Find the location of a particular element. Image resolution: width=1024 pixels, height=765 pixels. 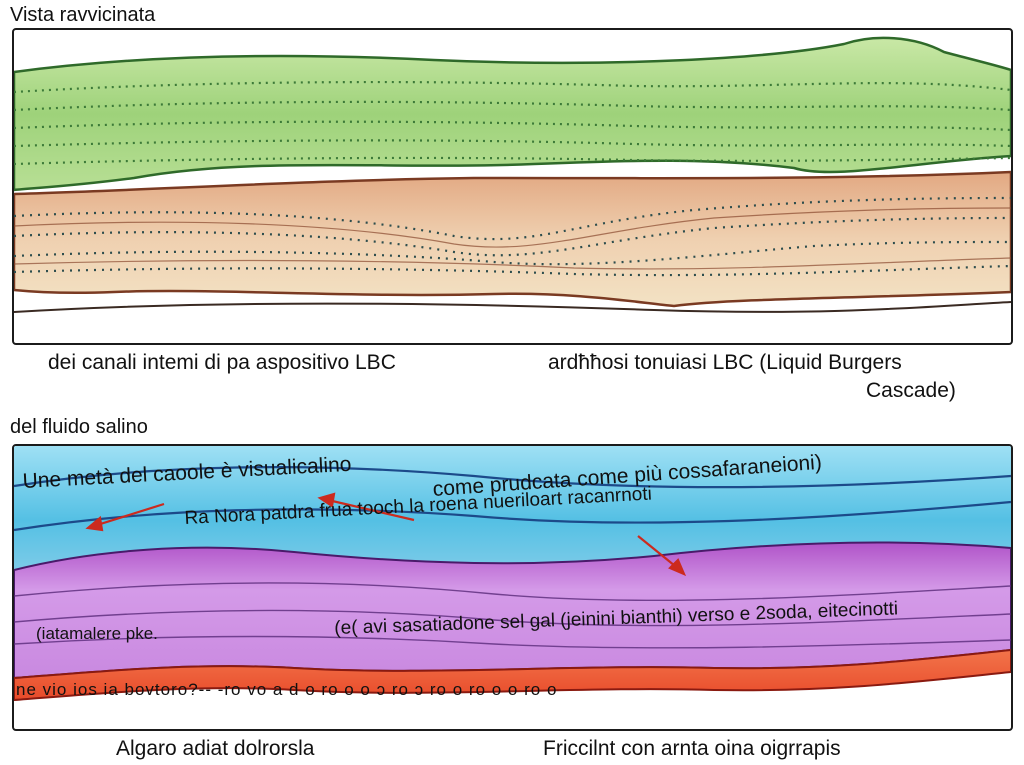

purple-band-lines is located at coordinates (512, 615).